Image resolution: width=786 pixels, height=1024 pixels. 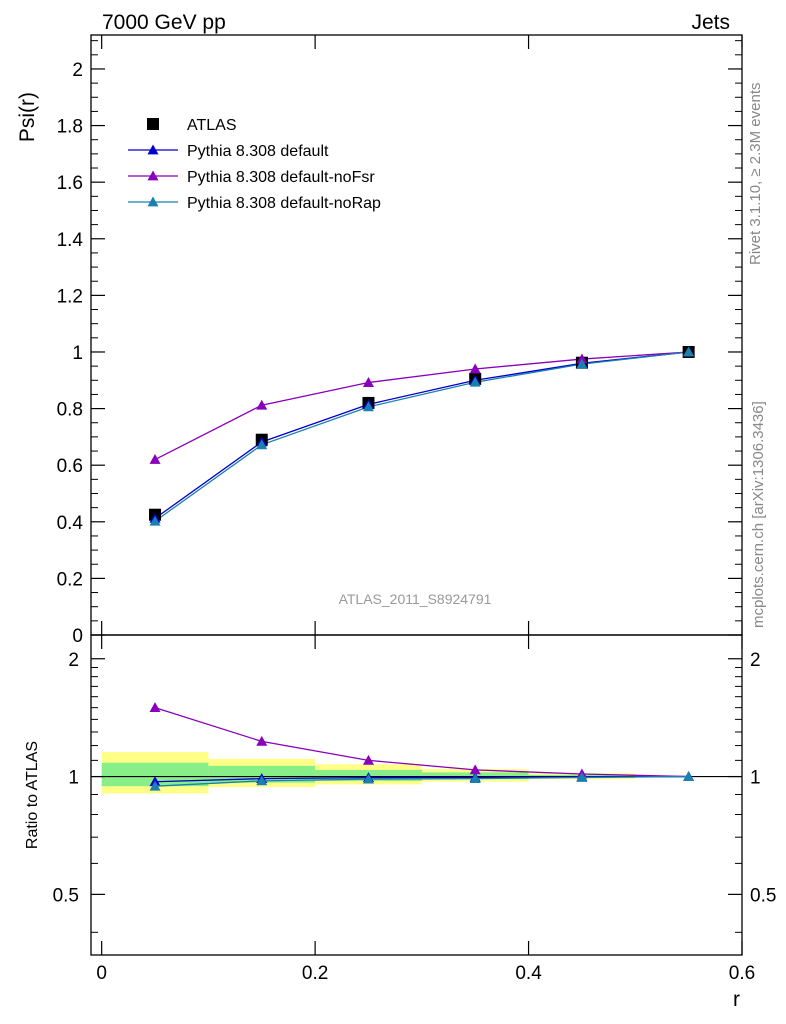 What do you see at coordinates (73, 660) in the screenshot?
I see `ratio-y-tick-label: 2` at bounding box center [73, 660].